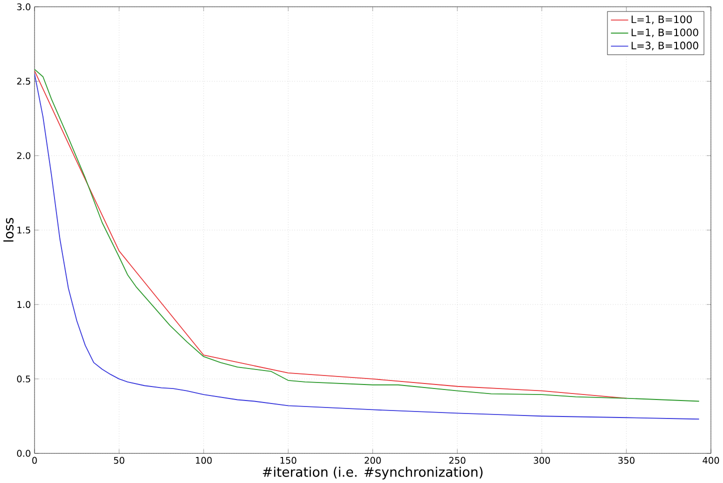 The width and height of the screenshot is (723, 483). What do you see at coordinates (23, 230) in the screenshot?
I see `y-tick-label: 1.5` at bounding box center [23, 230].